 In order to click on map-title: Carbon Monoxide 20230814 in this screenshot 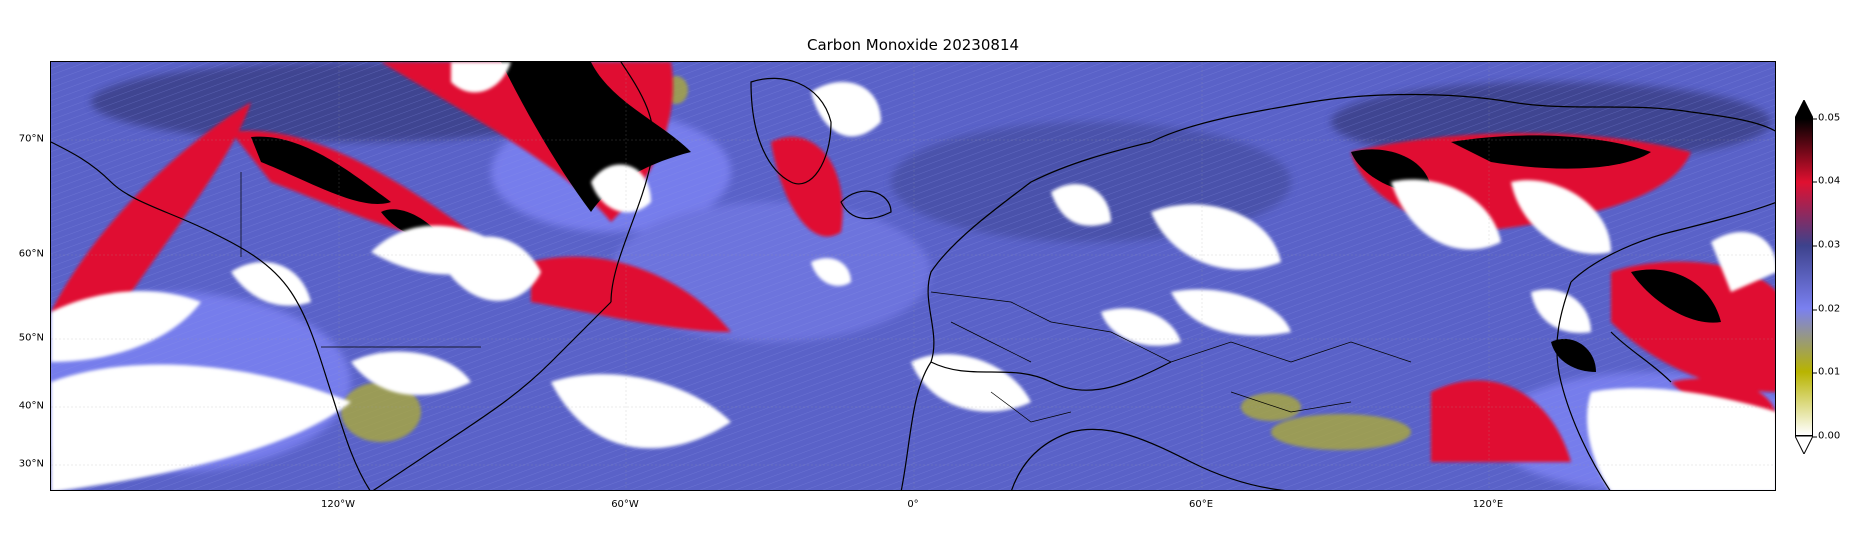, I will do `click(913, 45)`.